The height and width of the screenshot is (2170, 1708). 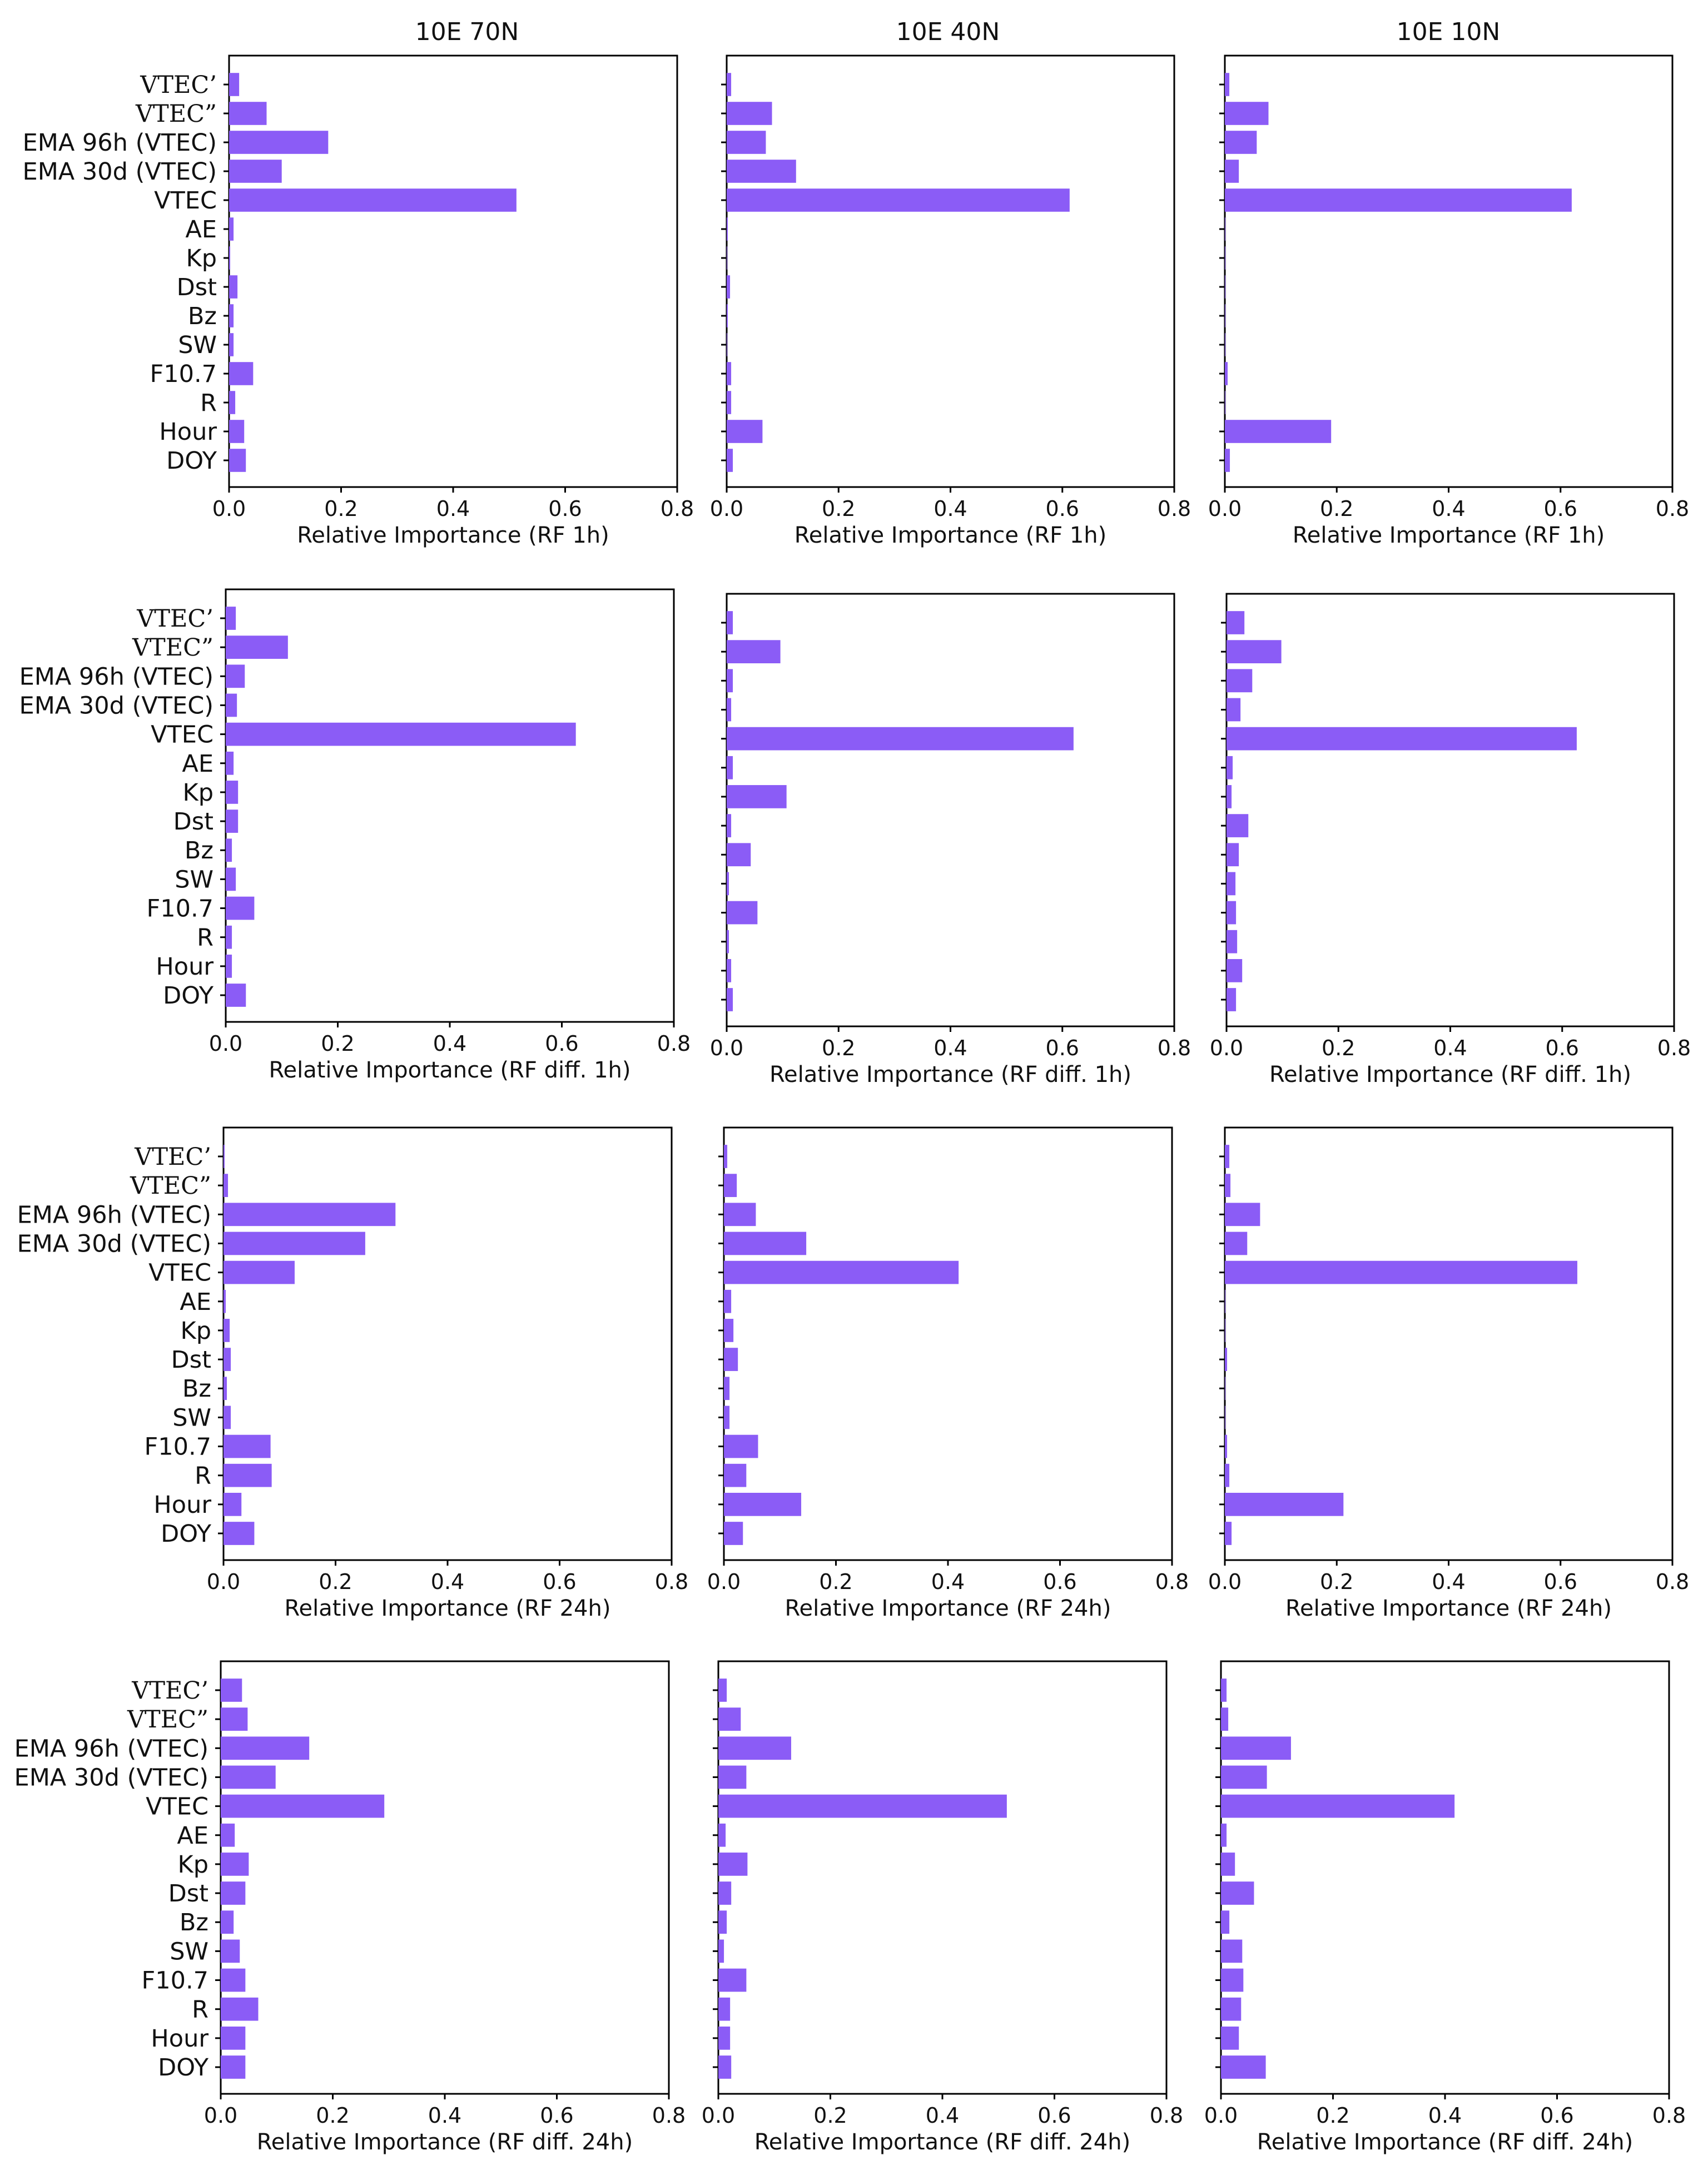 I want to click on y-tick-label: Hour, so click(x=182, y=1505).